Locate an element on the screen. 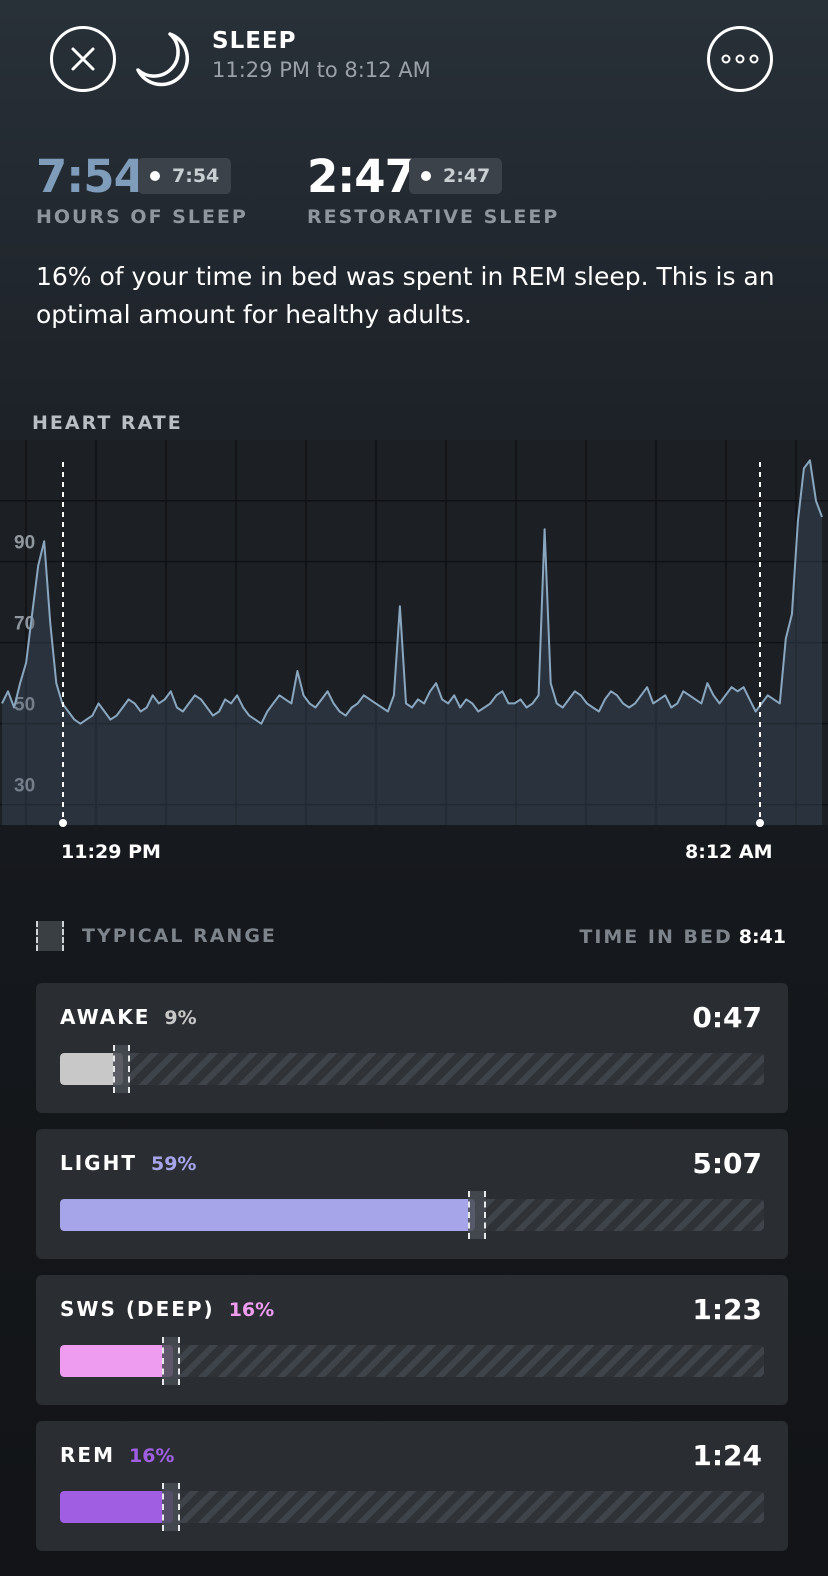 The image size is (828, 1576). time-in-bed-label: TIME IN BED is located at coordinates (656, 937).